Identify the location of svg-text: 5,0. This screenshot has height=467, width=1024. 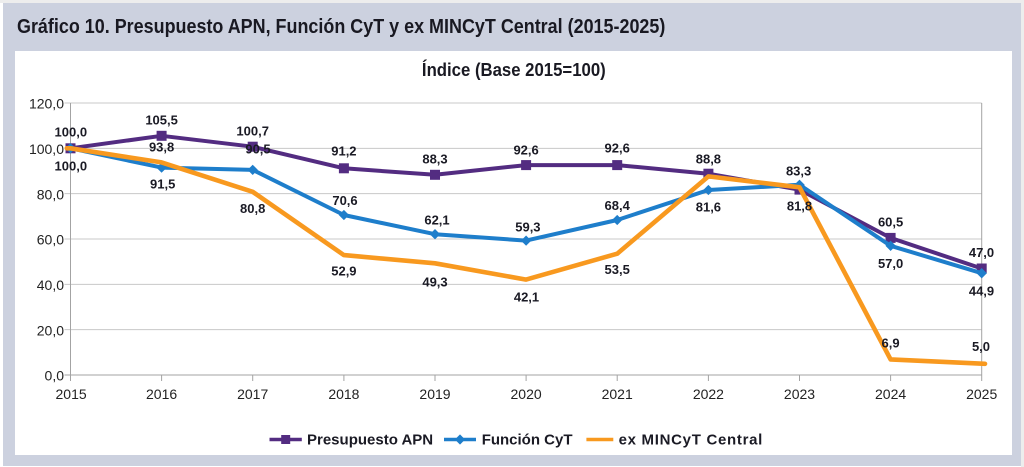
(981, 346).